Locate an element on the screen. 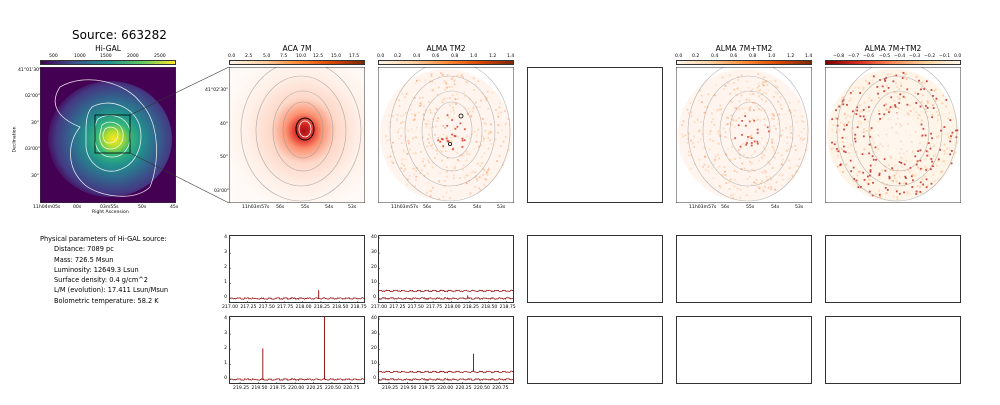 This screenshot has width=1000, height=405. higal-cbar-tick: 500 is located at coordinates (53, 56).